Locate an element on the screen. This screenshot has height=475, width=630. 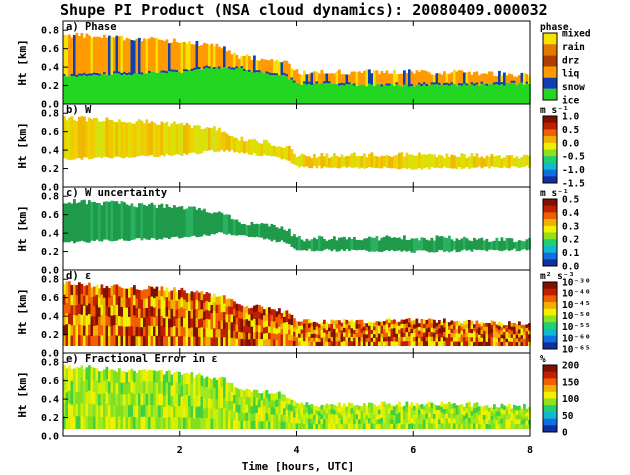
colorbar-label: snow is located at coordinates (573, 87).